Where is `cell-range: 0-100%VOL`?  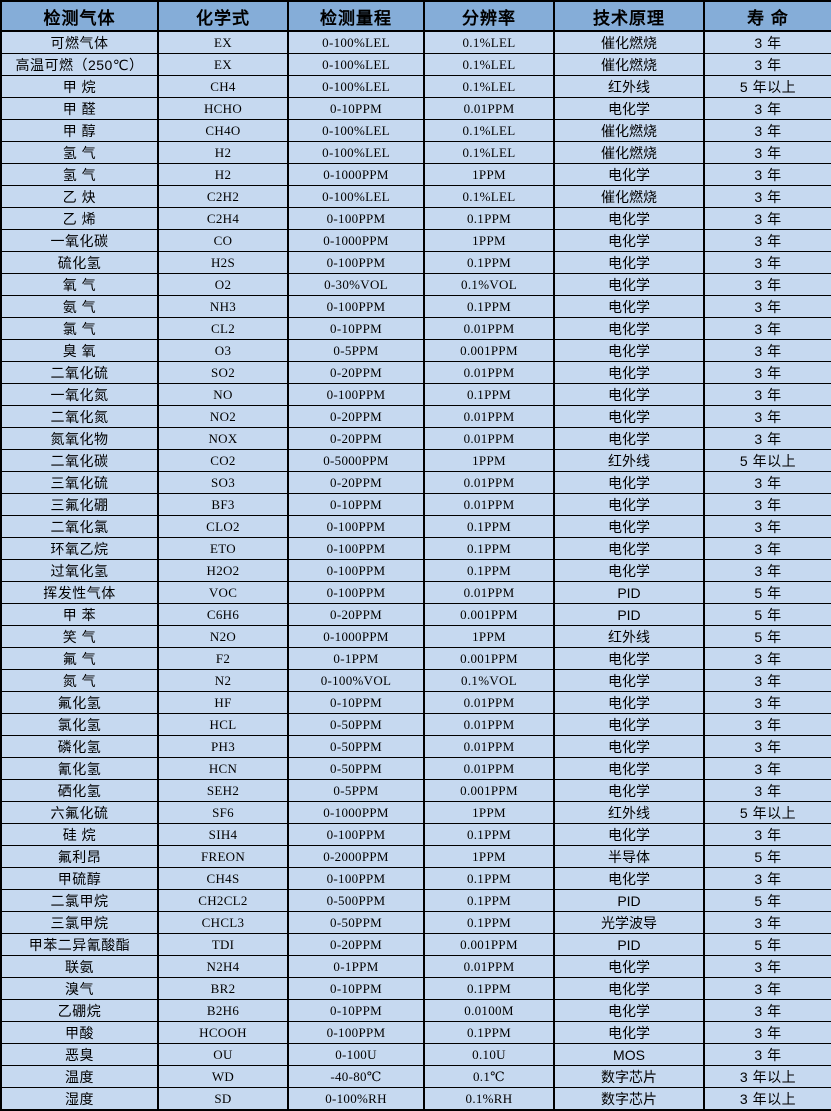 cell-range: 0-100%VOL is located at coordinates (356, 680).